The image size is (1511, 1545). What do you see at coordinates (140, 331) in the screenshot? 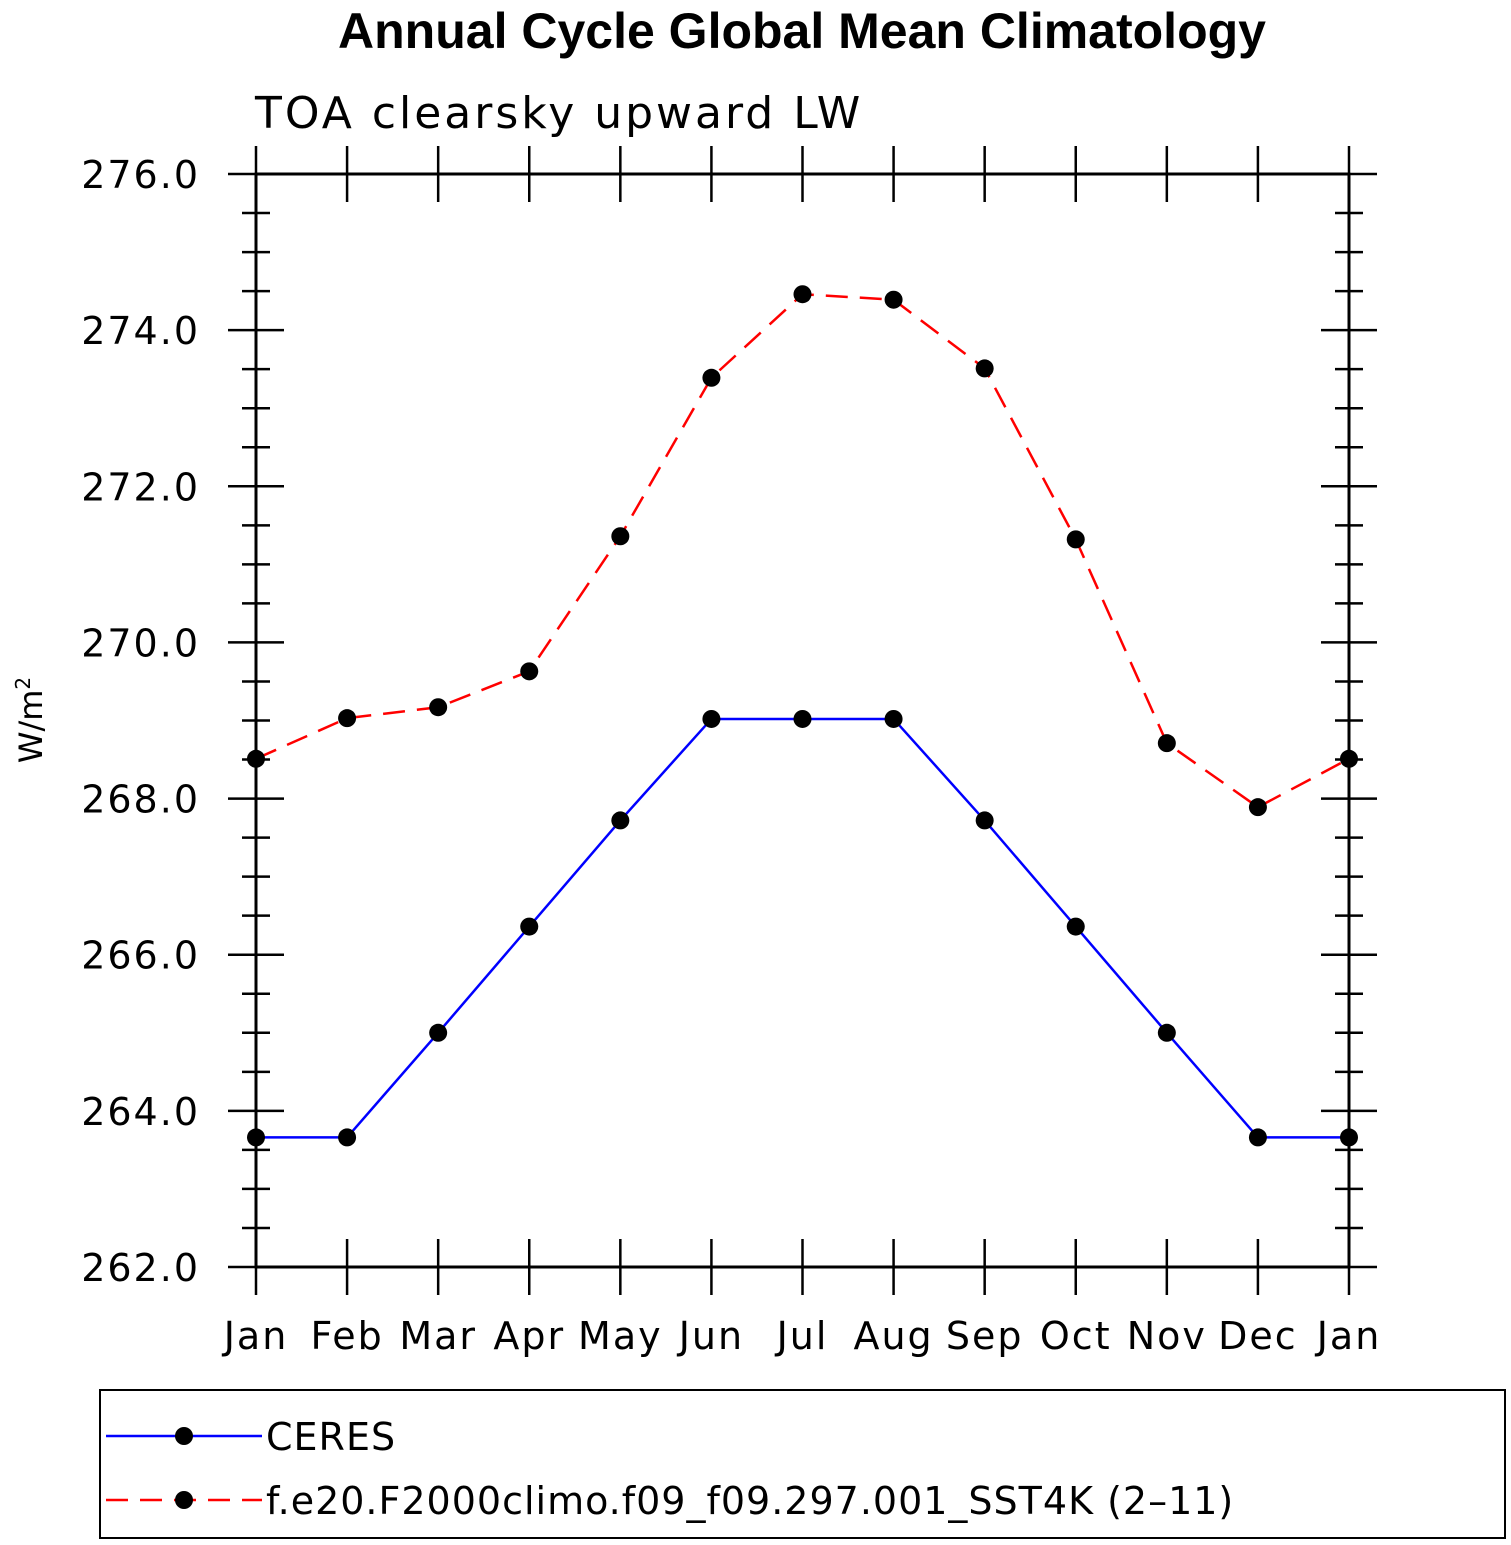
I see `y-tick-label: 274.0` at bounding box center [140, 331].